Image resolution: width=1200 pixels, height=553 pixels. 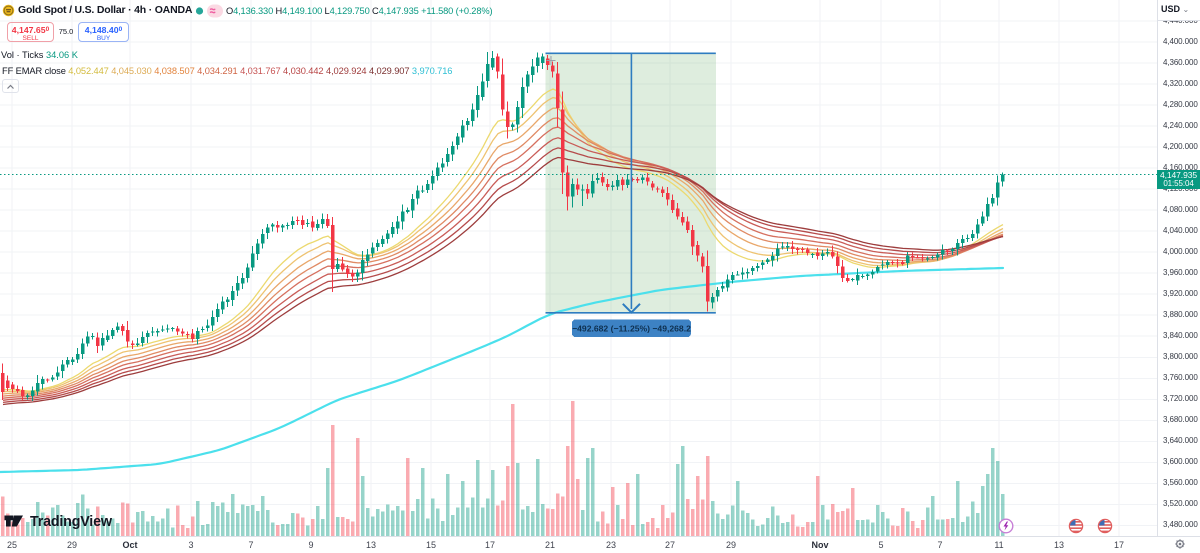 I want to click on svg-text: −492.682 (−11.25%) −49,268.2, so click(x=631, y=329).